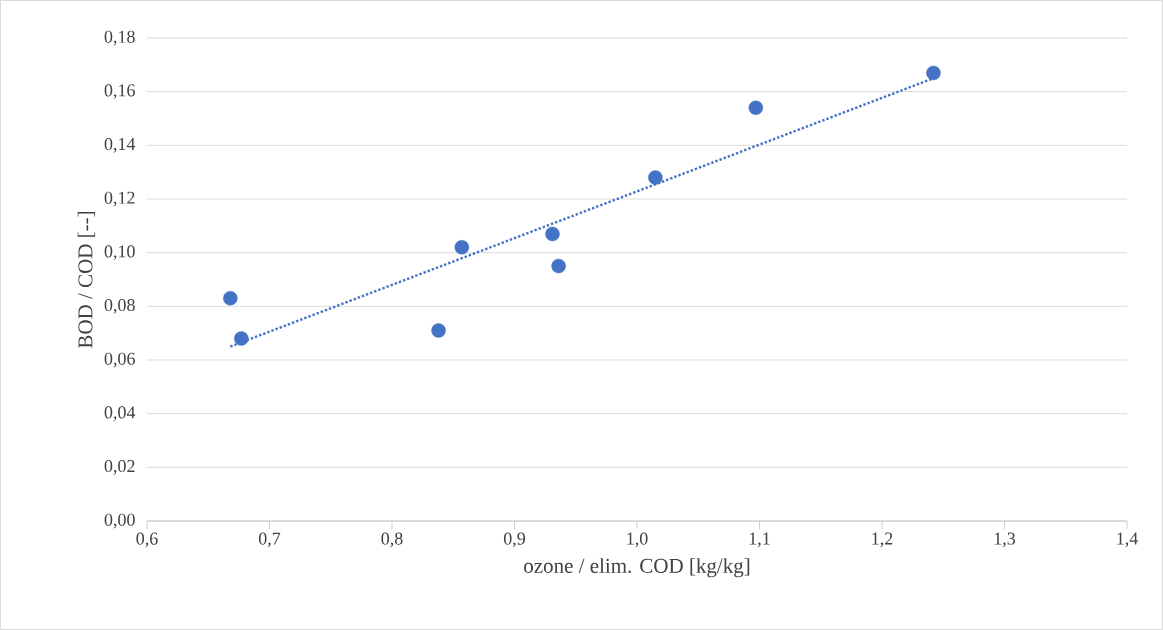 This screenshot has width=1163, height=630. I want to click on x-tick-label: 1,0, so click(637, 540).